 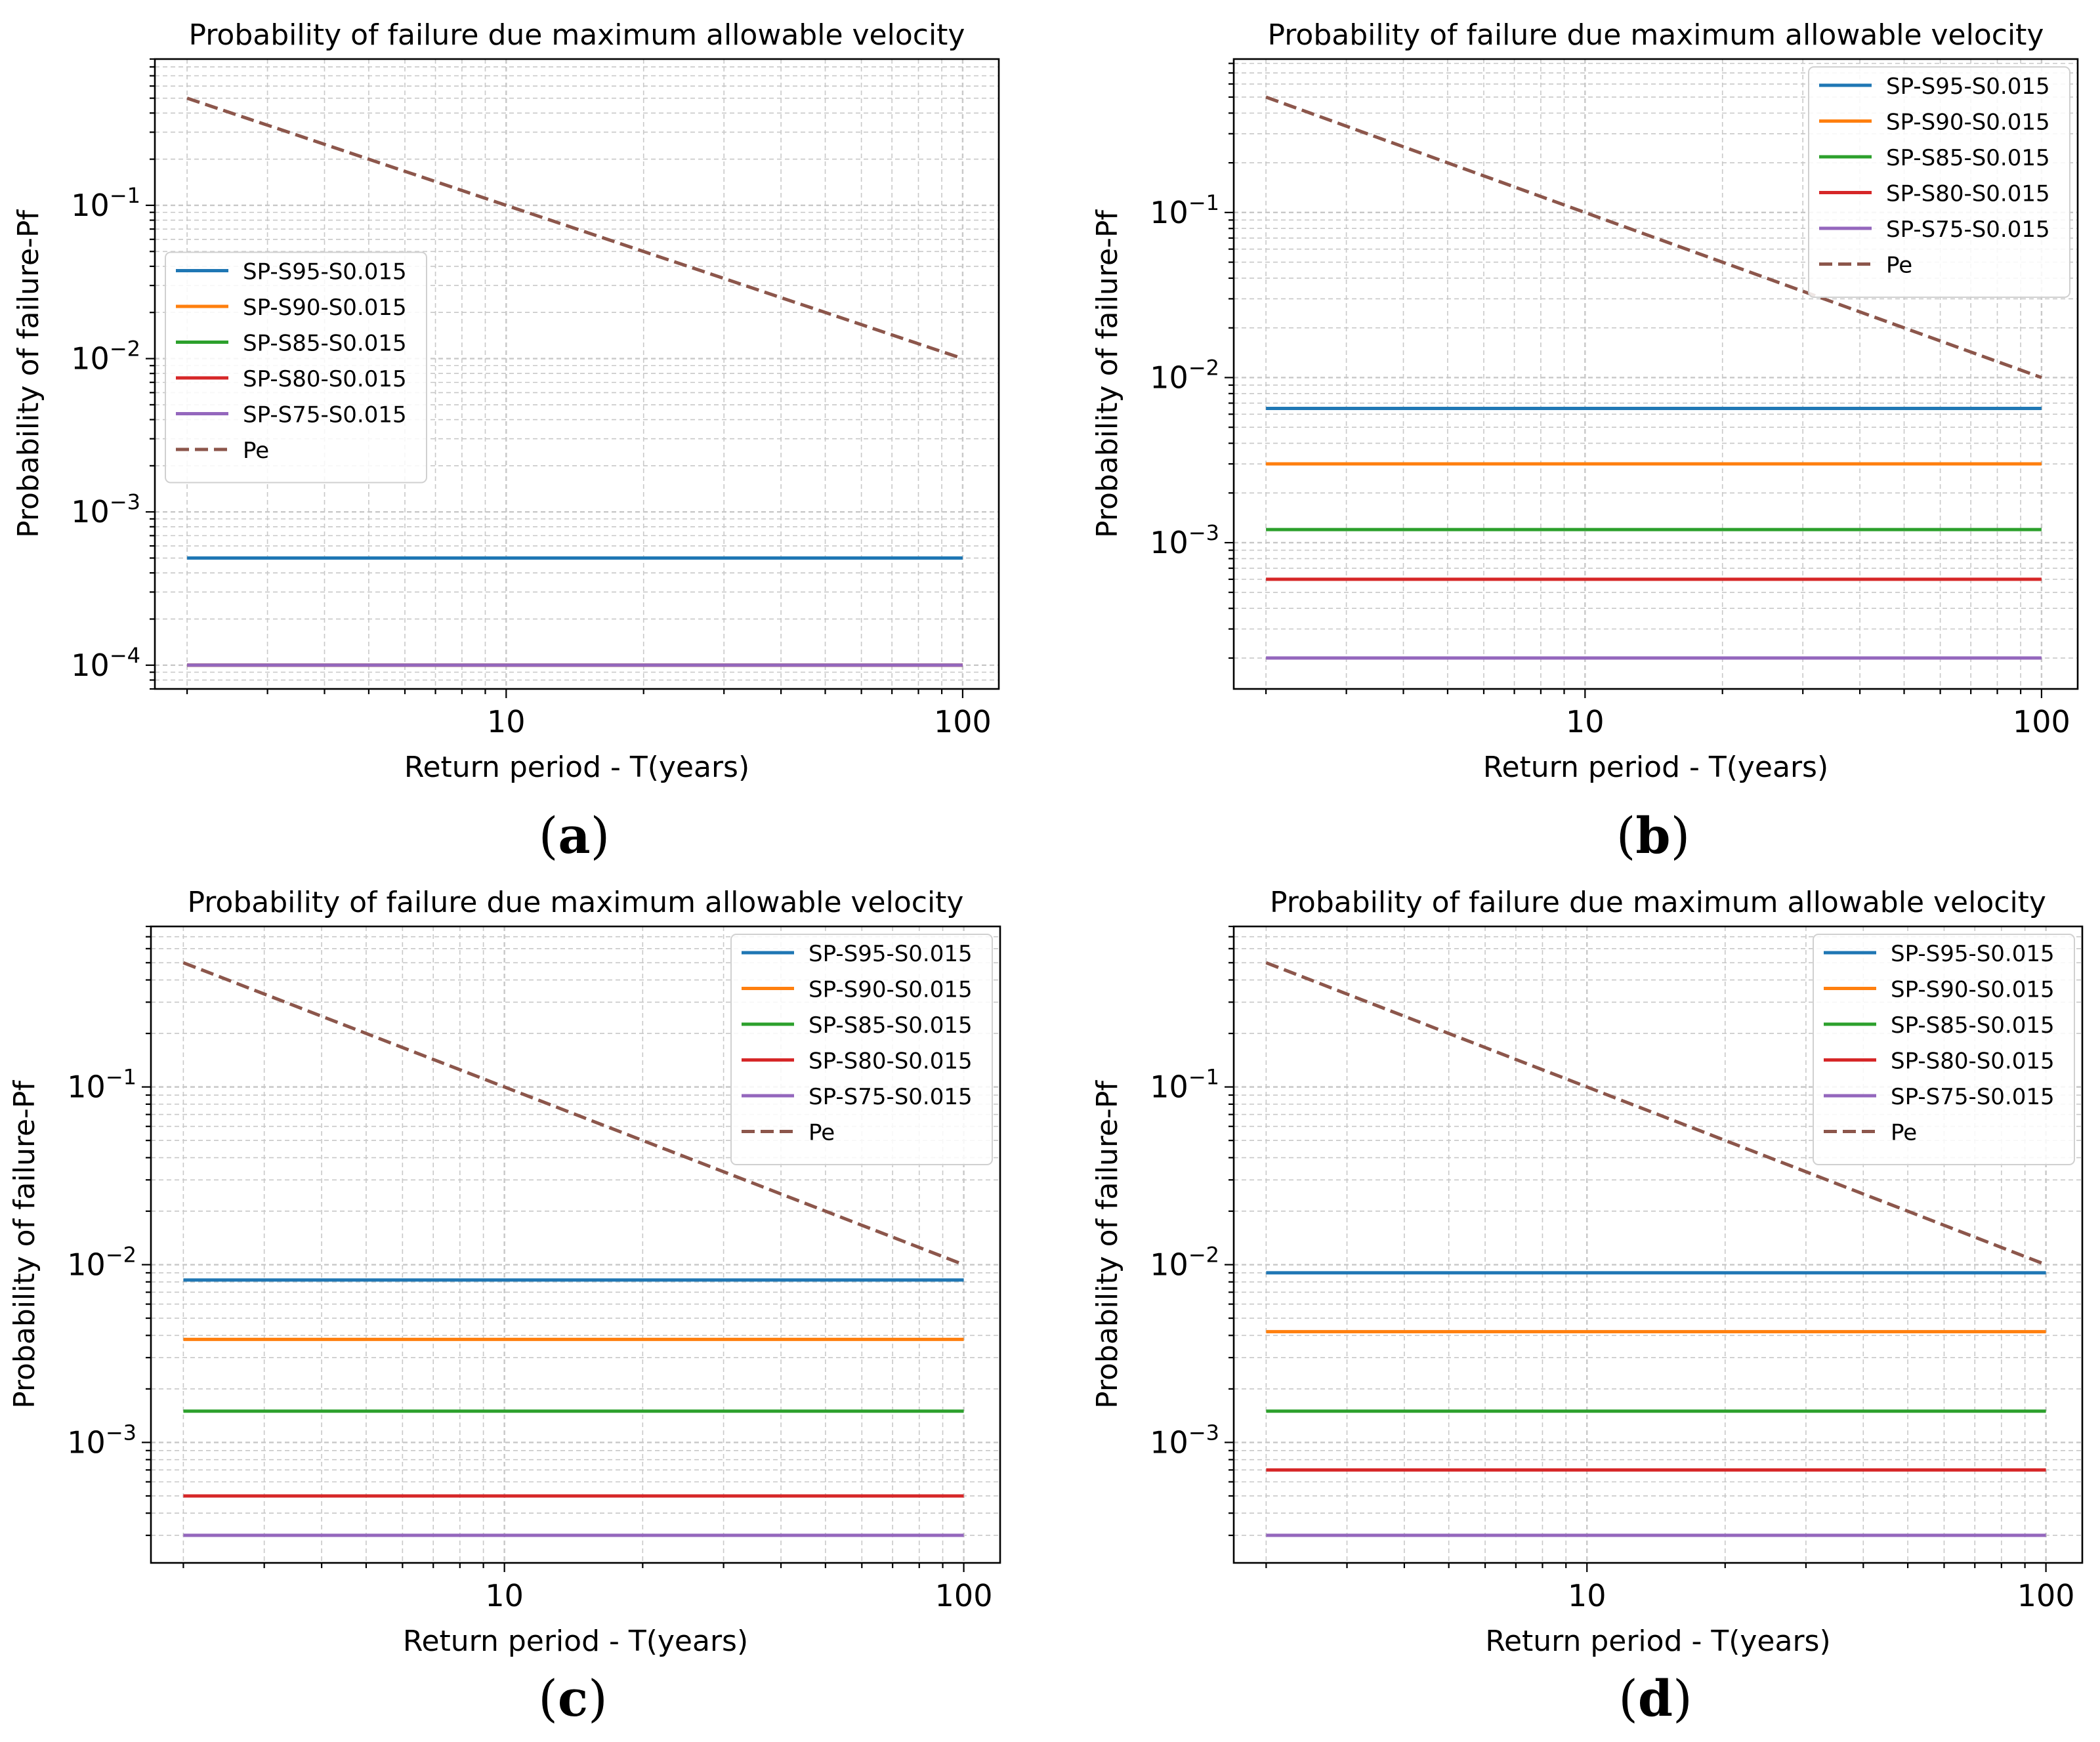 What do you see at coordinates (1653, 836) in the screenshot?
I see `panel-label: (b)` at bounding box center [1653, 836].